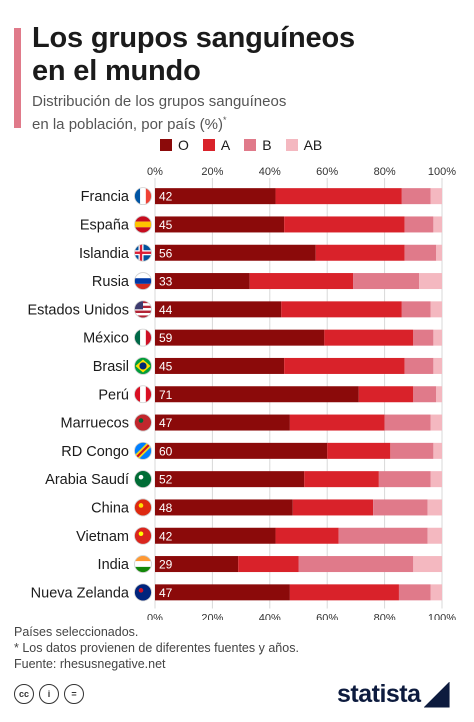  Describe the element at coordinates (24, 694) in the screenshot. I see `cc-icon: cc` at that location.